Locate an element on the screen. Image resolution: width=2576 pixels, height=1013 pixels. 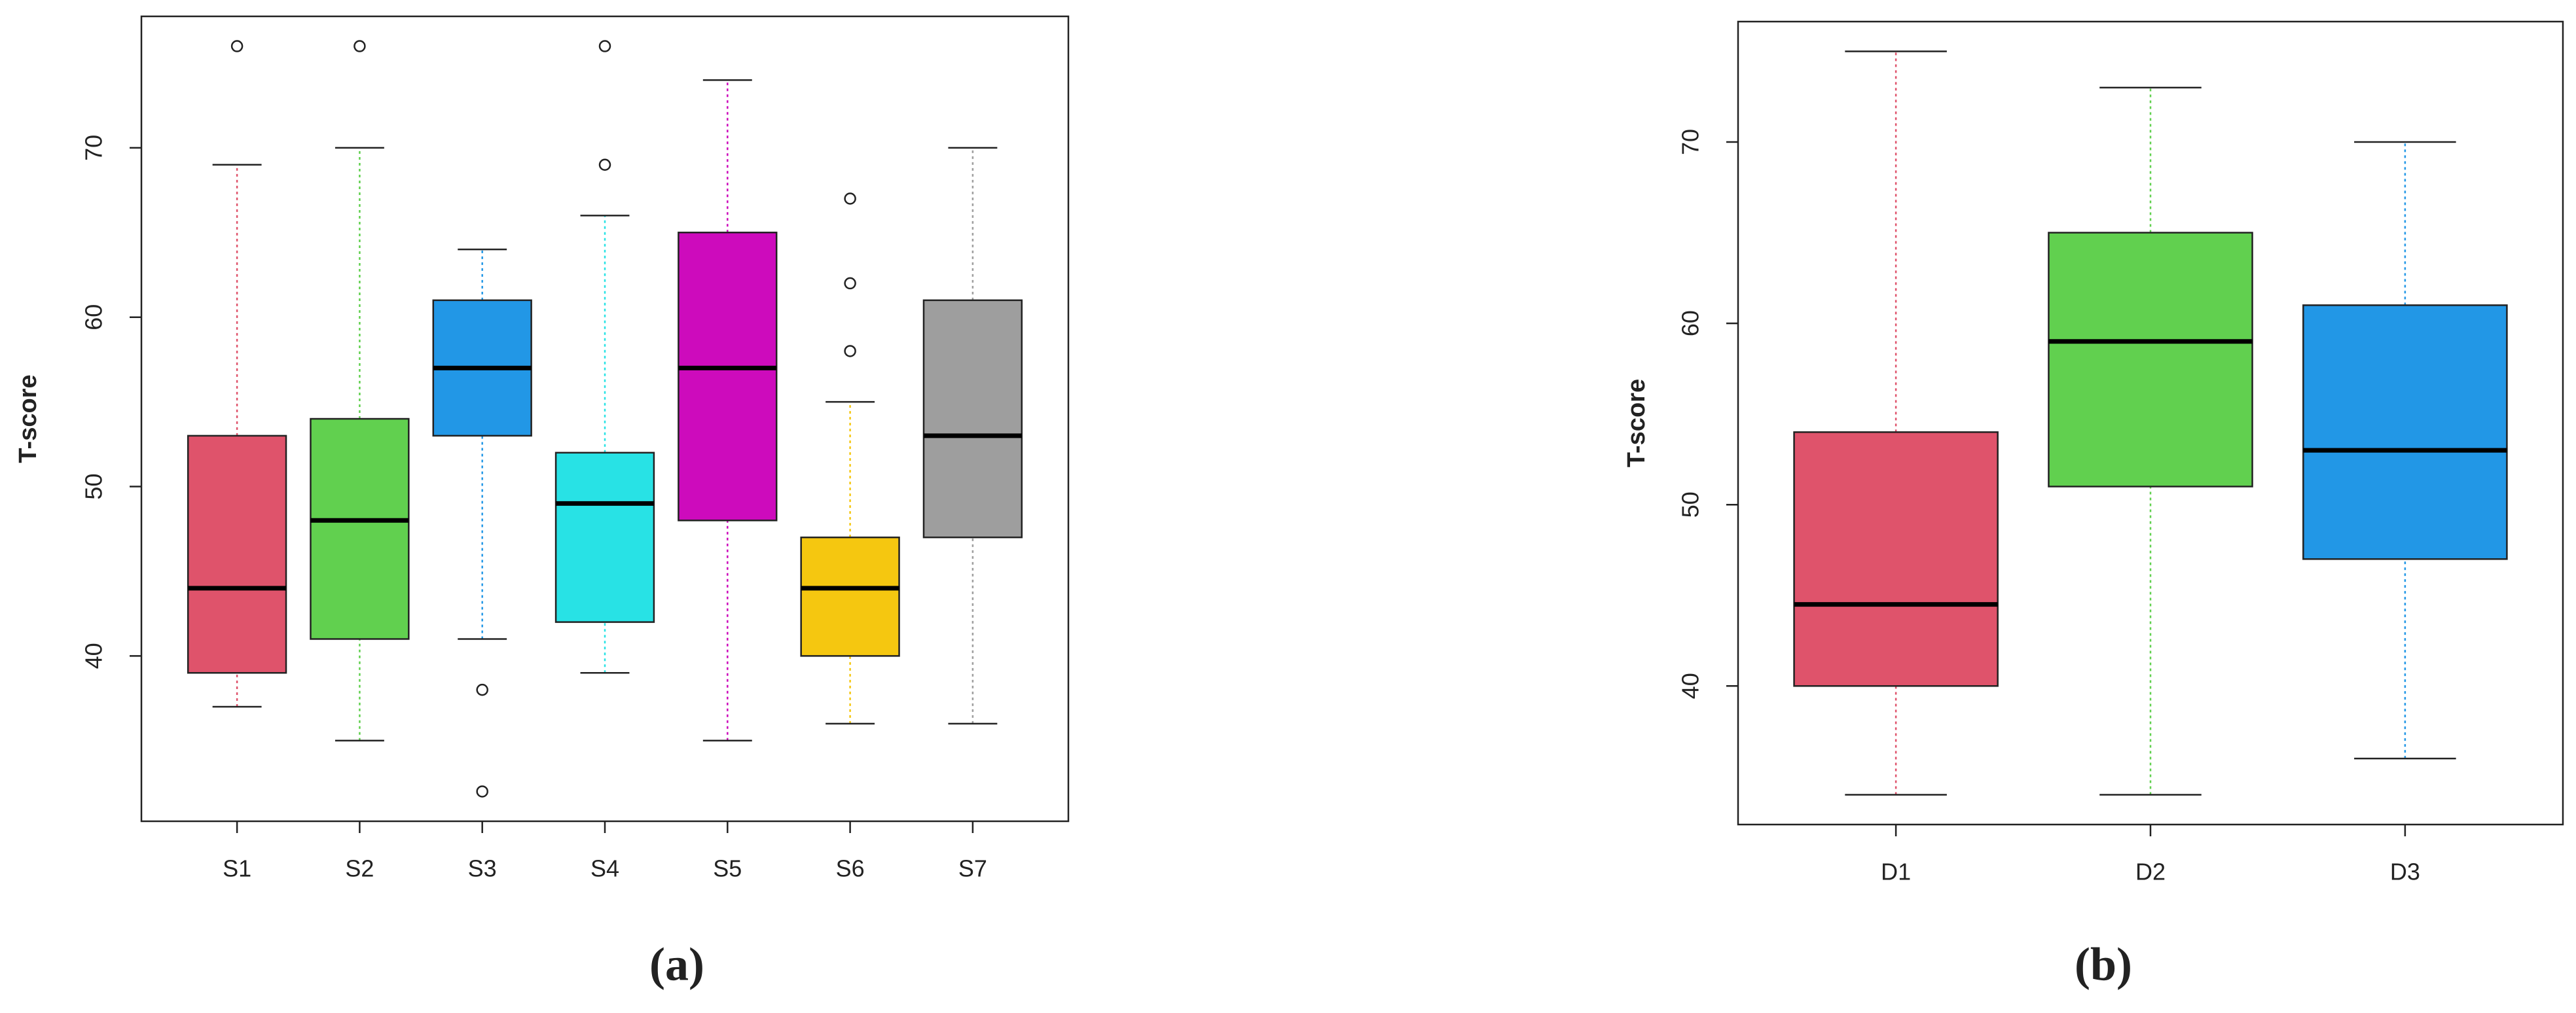
x-tick-label: S7 is located at coordinates (972, 868).